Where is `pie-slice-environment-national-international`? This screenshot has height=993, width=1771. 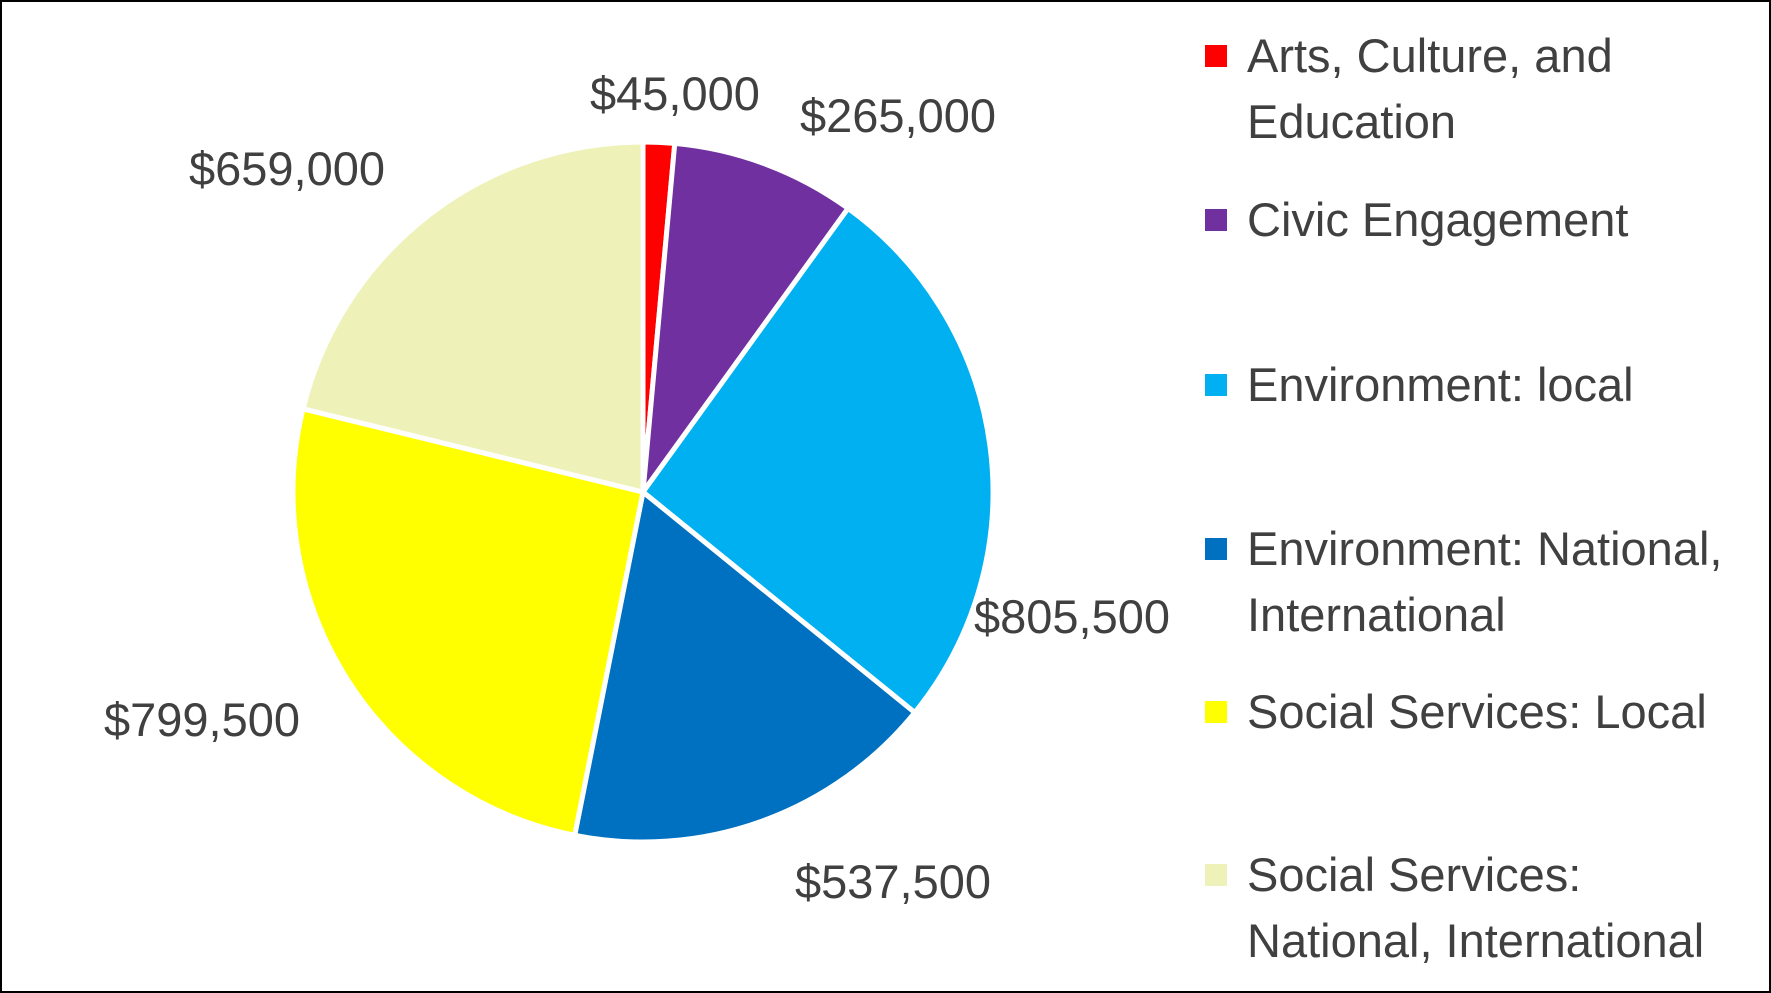 pie-slice-environment-national-international is located at coordinates (745, 667).